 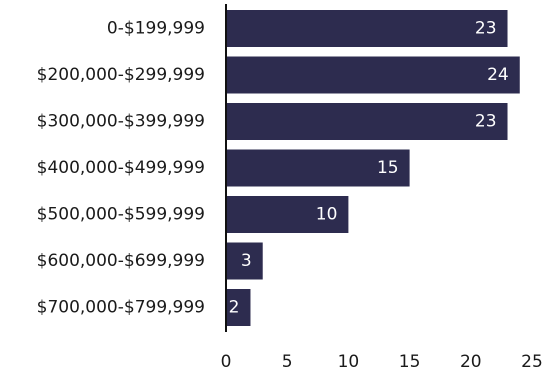 I want to click on data-label: 15, so click(x=388, y=168).